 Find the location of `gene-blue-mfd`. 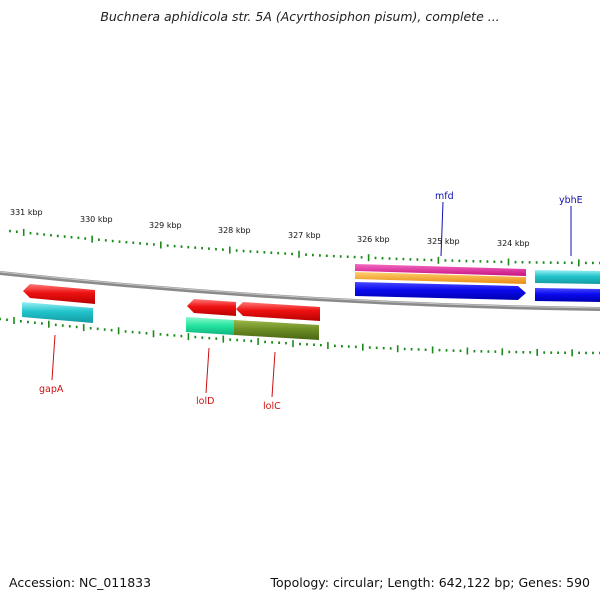

gene-blue-mfd is located at coordinates (440, 291).